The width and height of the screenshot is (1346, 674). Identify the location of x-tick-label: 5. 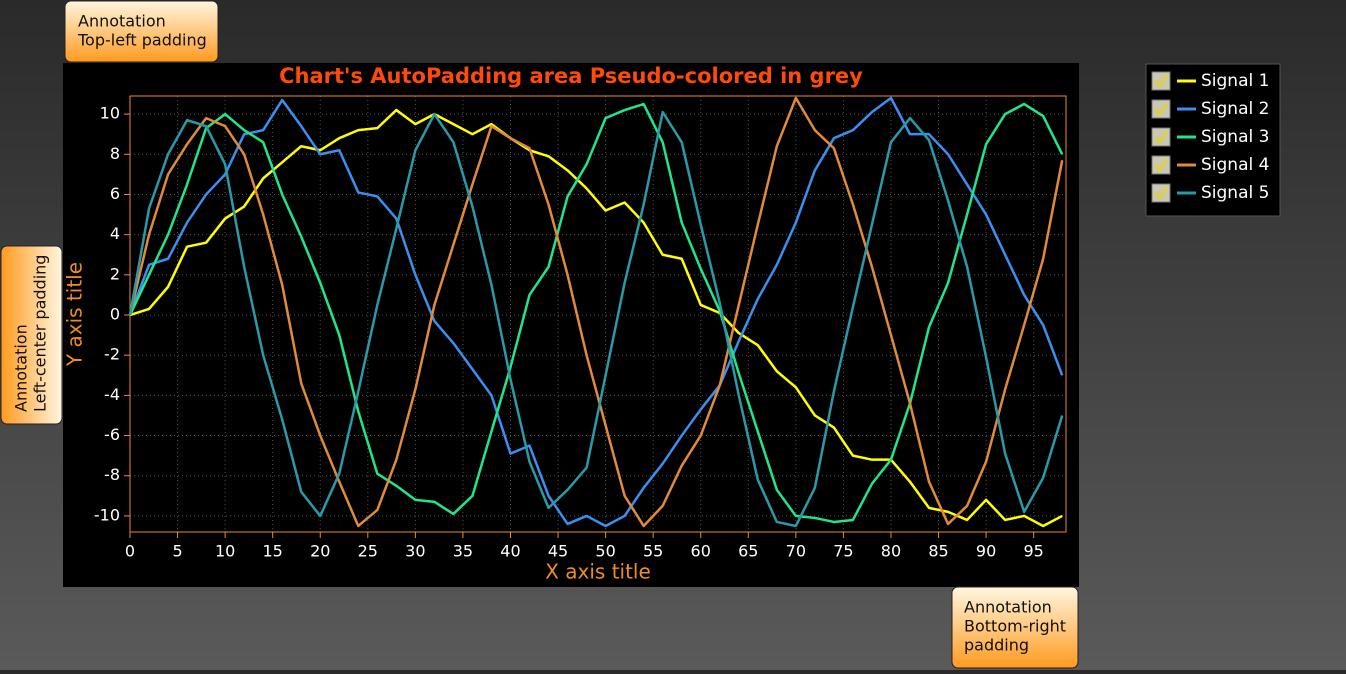
(177, 551).